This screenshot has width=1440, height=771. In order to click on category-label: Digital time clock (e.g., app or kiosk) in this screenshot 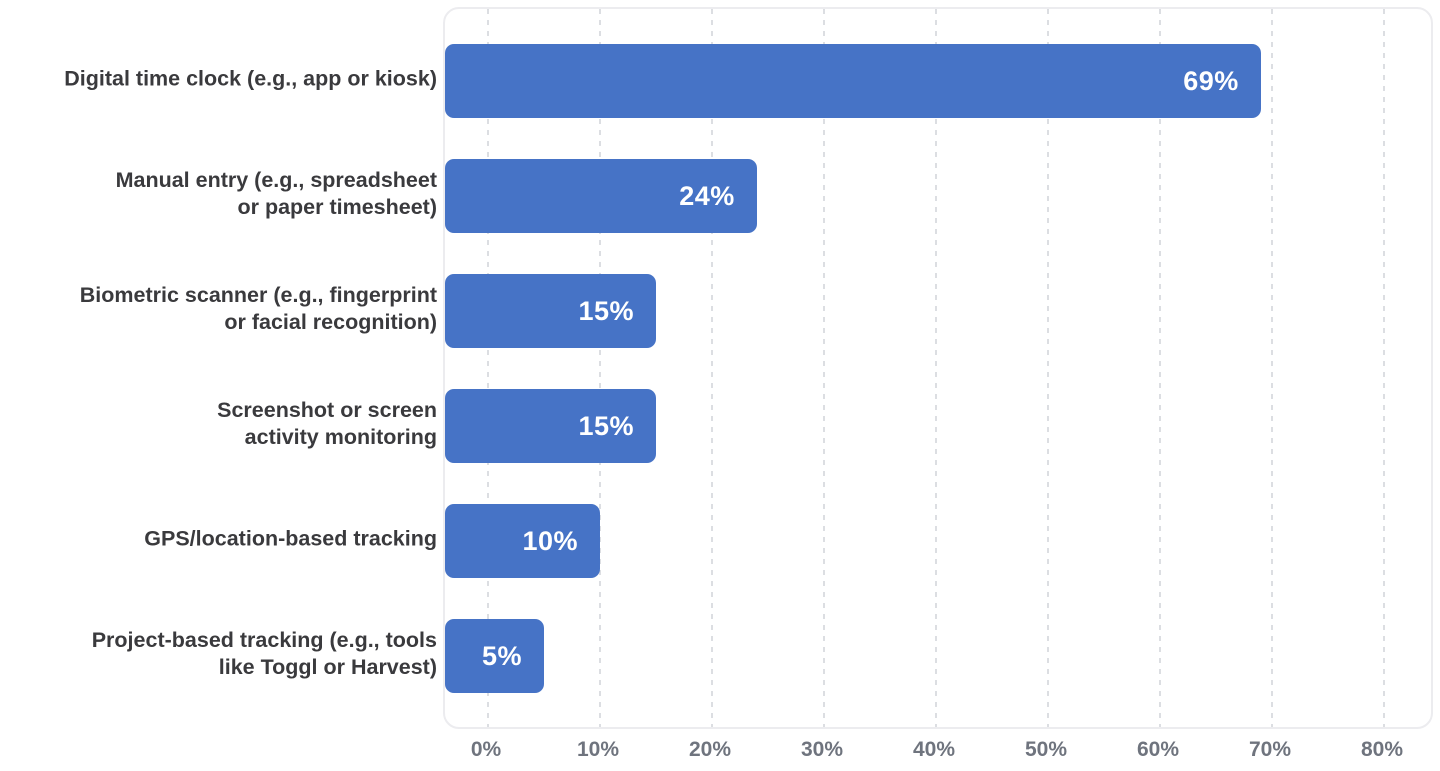, I will do `click(250, 79)`.